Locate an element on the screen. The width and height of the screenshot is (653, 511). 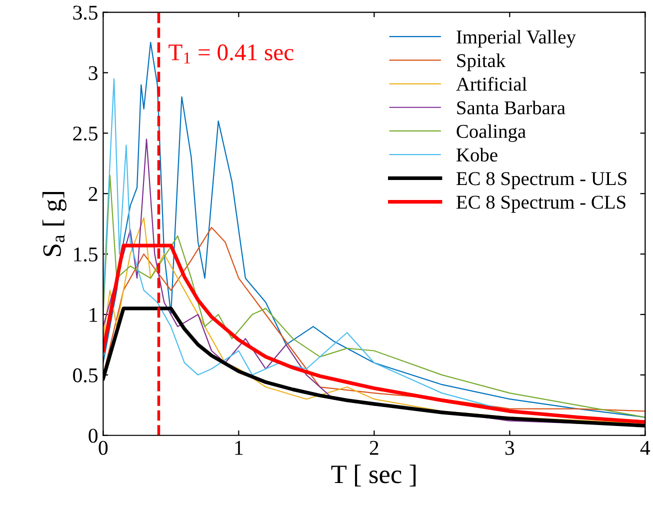
y-tick-label: 0 is located at coordinates (93, 435).